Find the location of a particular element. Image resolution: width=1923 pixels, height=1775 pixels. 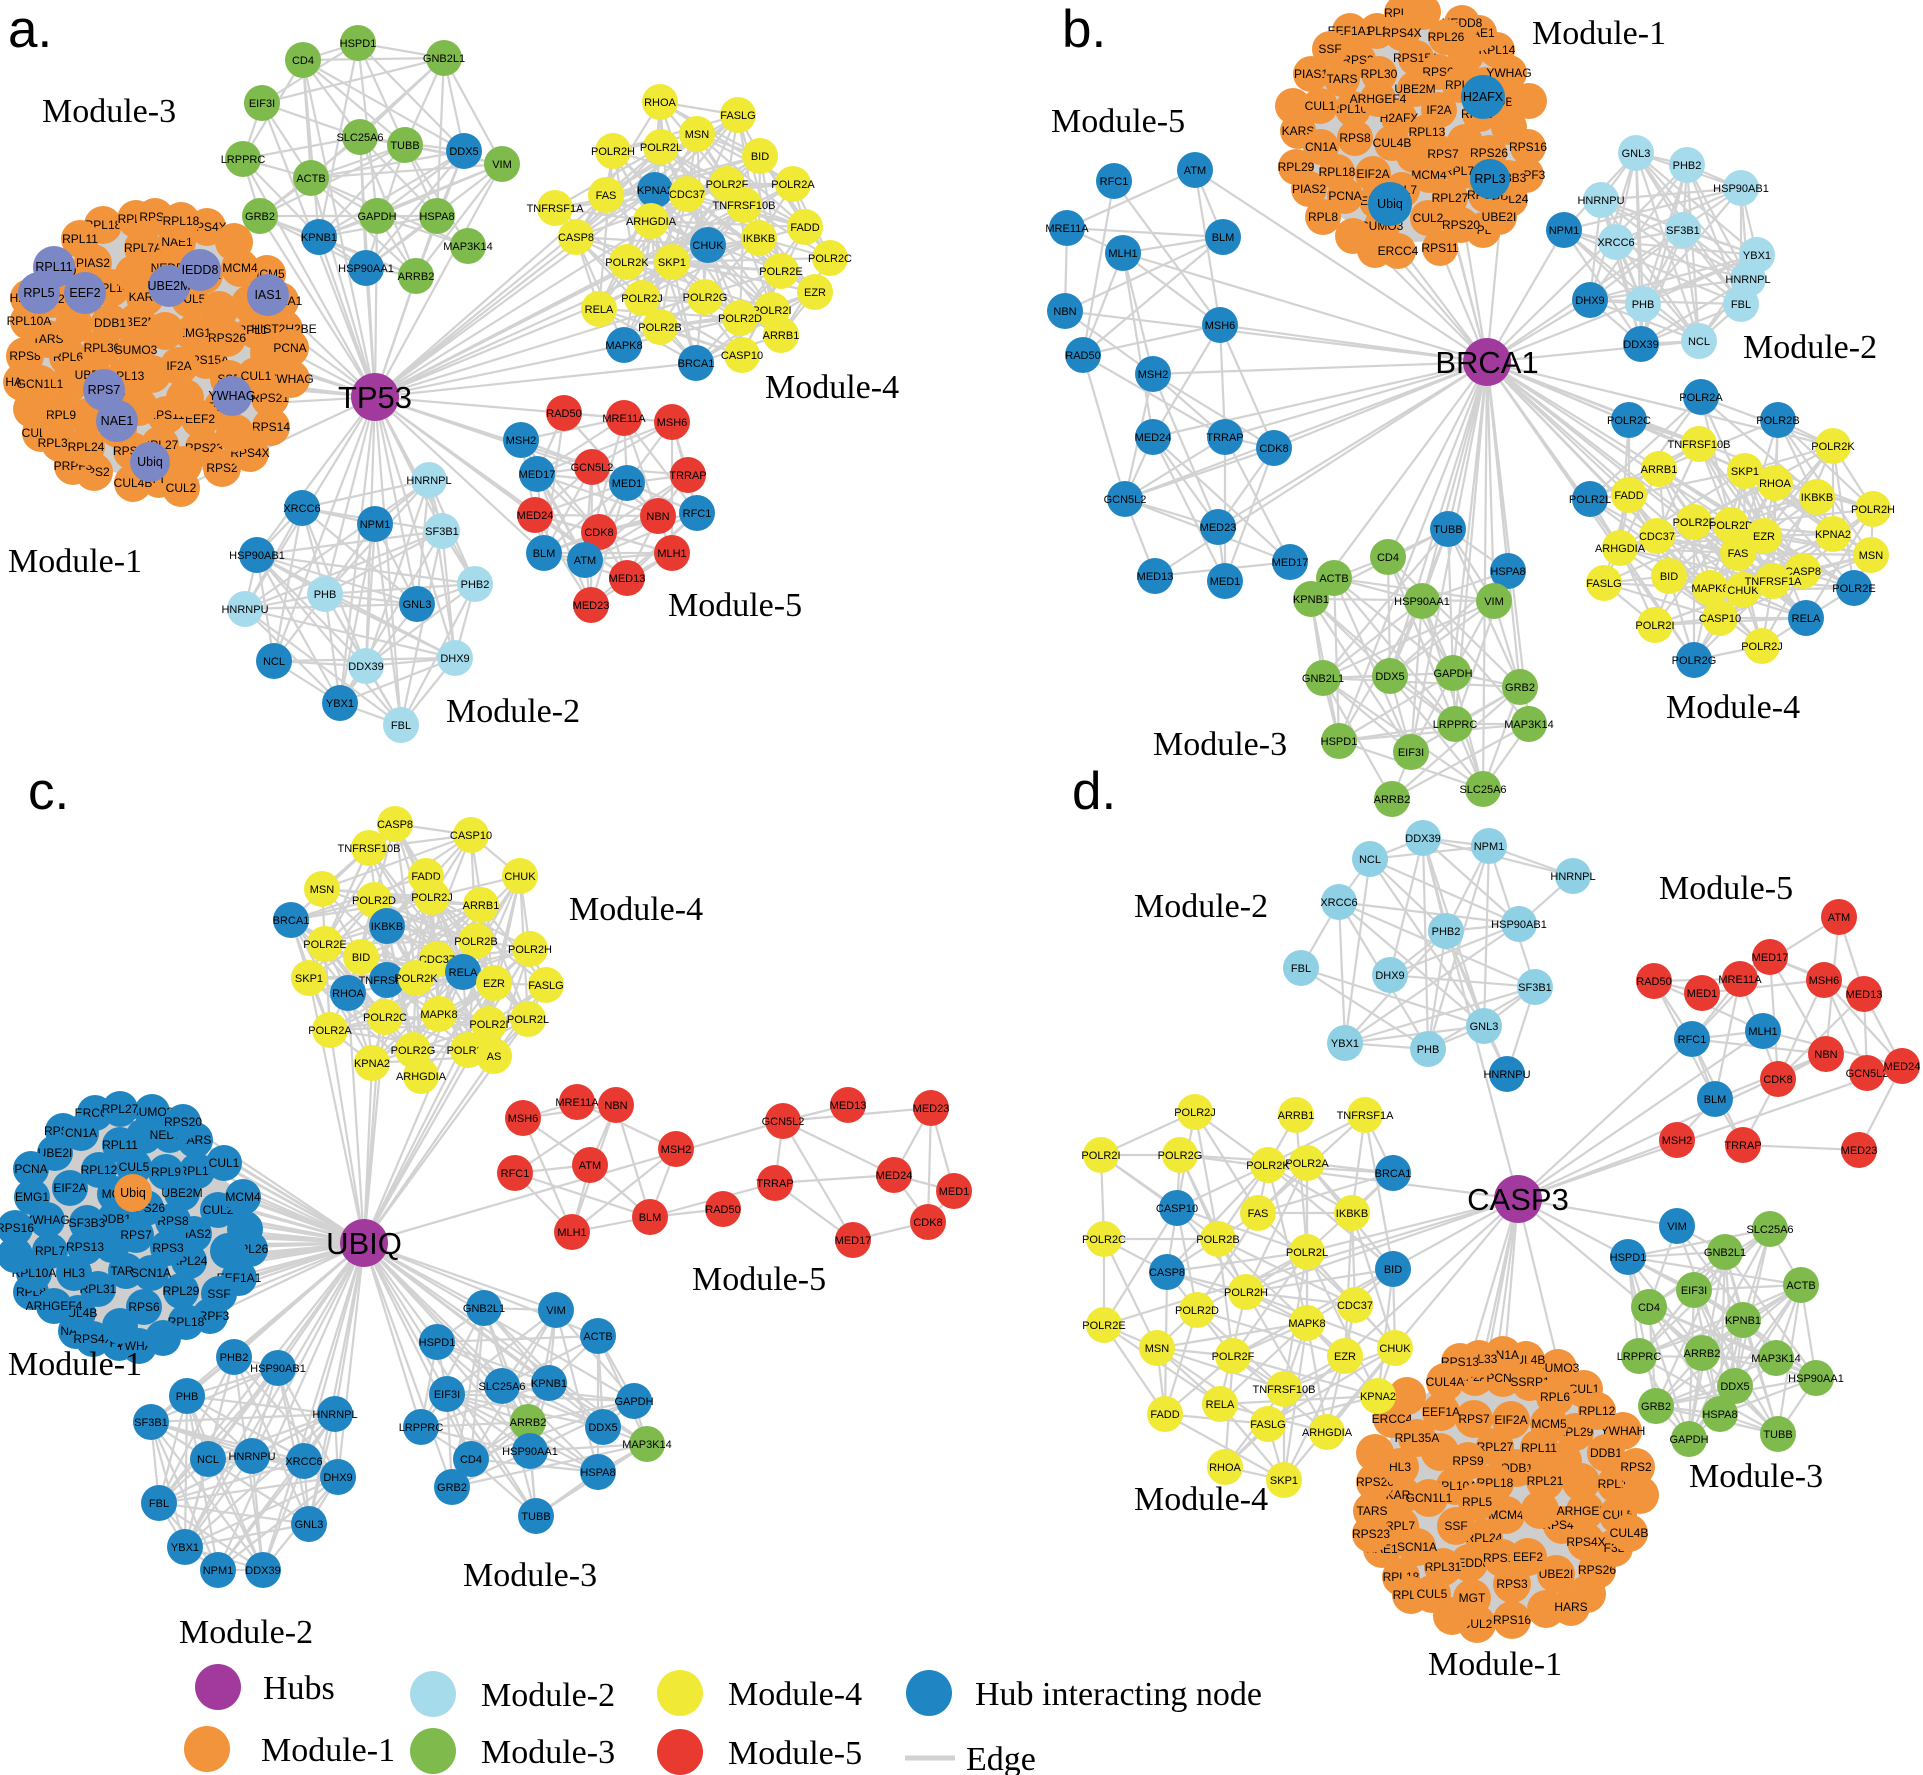

svg-text: HSPD1 is located at coordinates (358, 44).